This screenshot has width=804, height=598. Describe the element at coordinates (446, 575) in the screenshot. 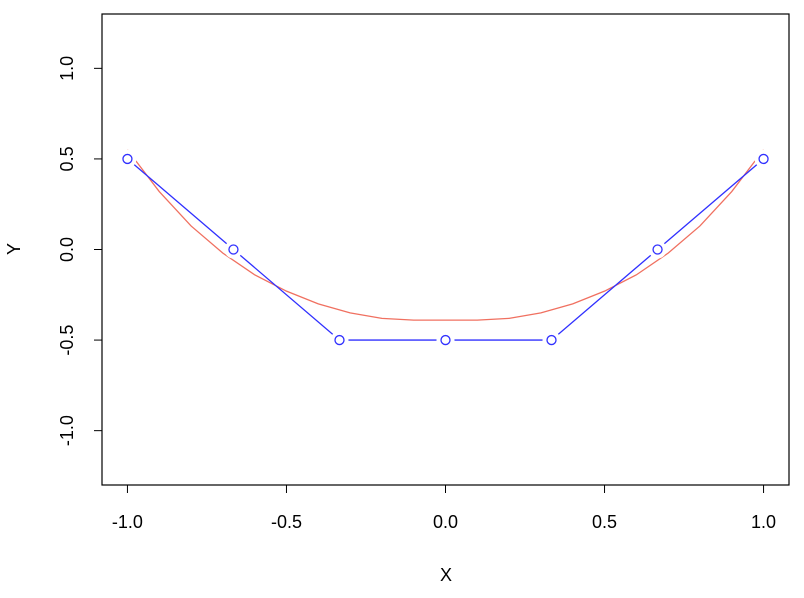

I see `x-axis-title: X` at that location.